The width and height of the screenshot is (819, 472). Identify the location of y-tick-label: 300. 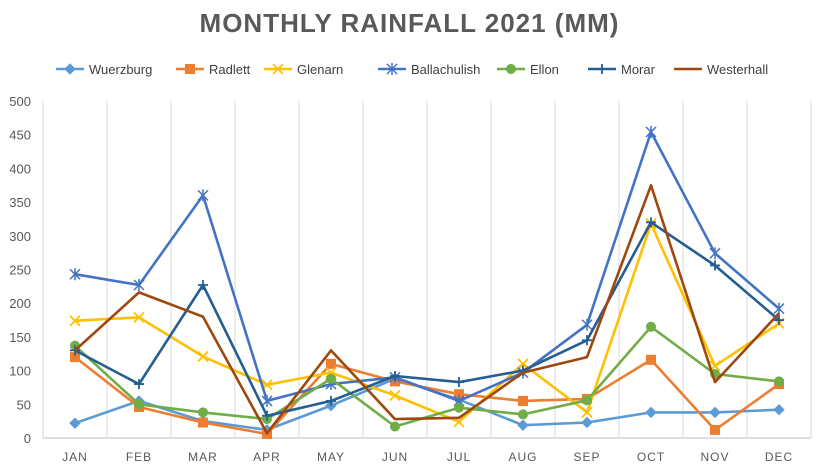
(20, 236).